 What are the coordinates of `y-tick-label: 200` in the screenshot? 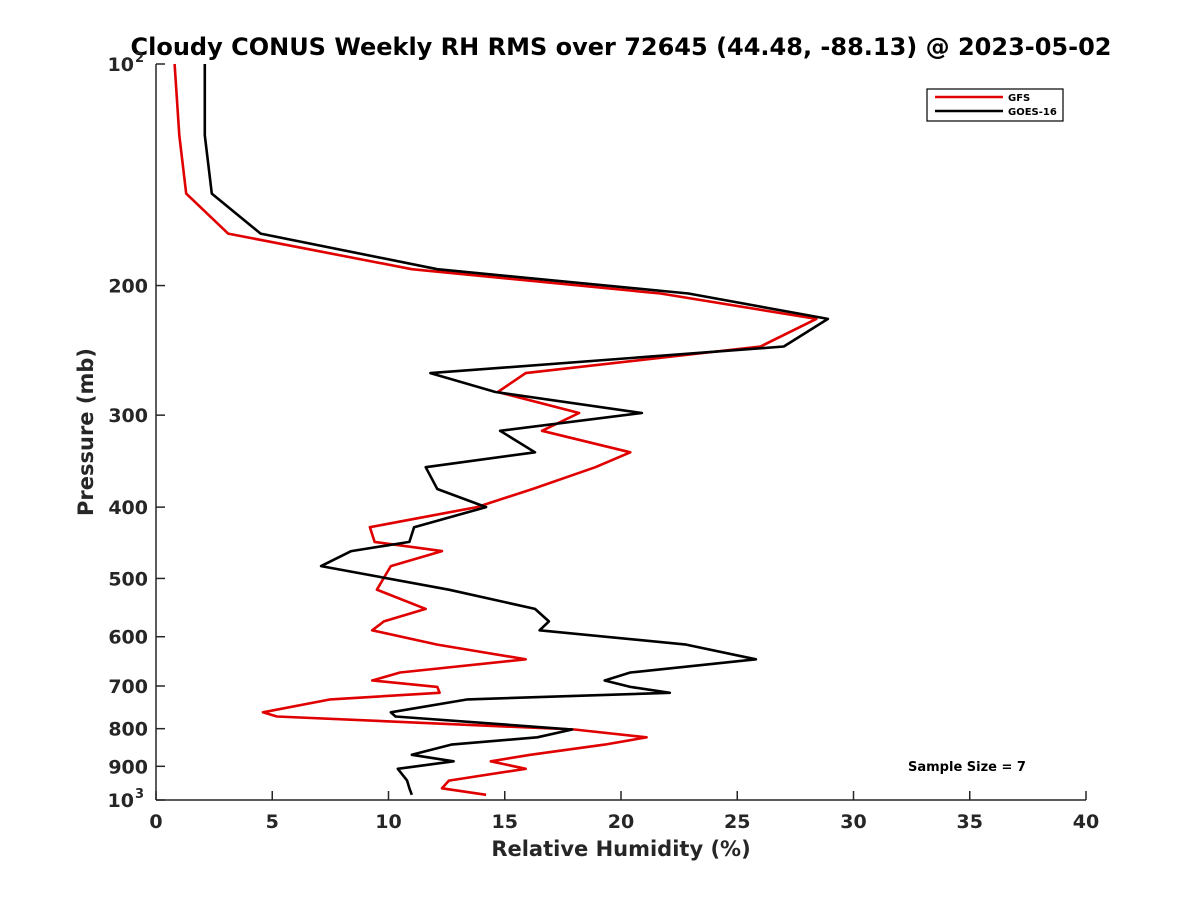 It's located at (128, 287).